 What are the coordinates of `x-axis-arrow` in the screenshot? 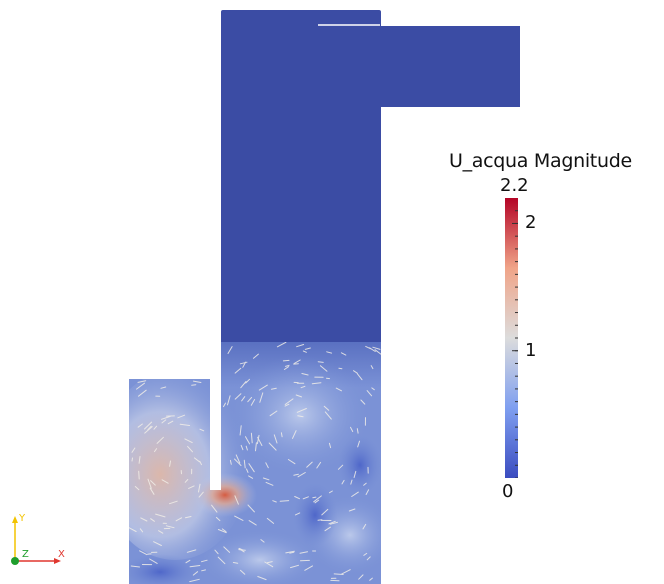 It's located at (57, 561).